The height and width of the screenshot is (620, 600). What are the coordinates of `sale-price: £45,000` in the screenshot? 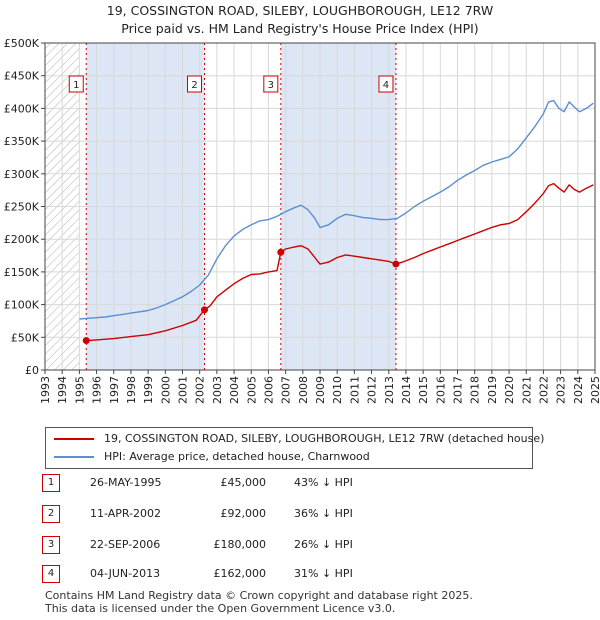 It's located at (243, 482).